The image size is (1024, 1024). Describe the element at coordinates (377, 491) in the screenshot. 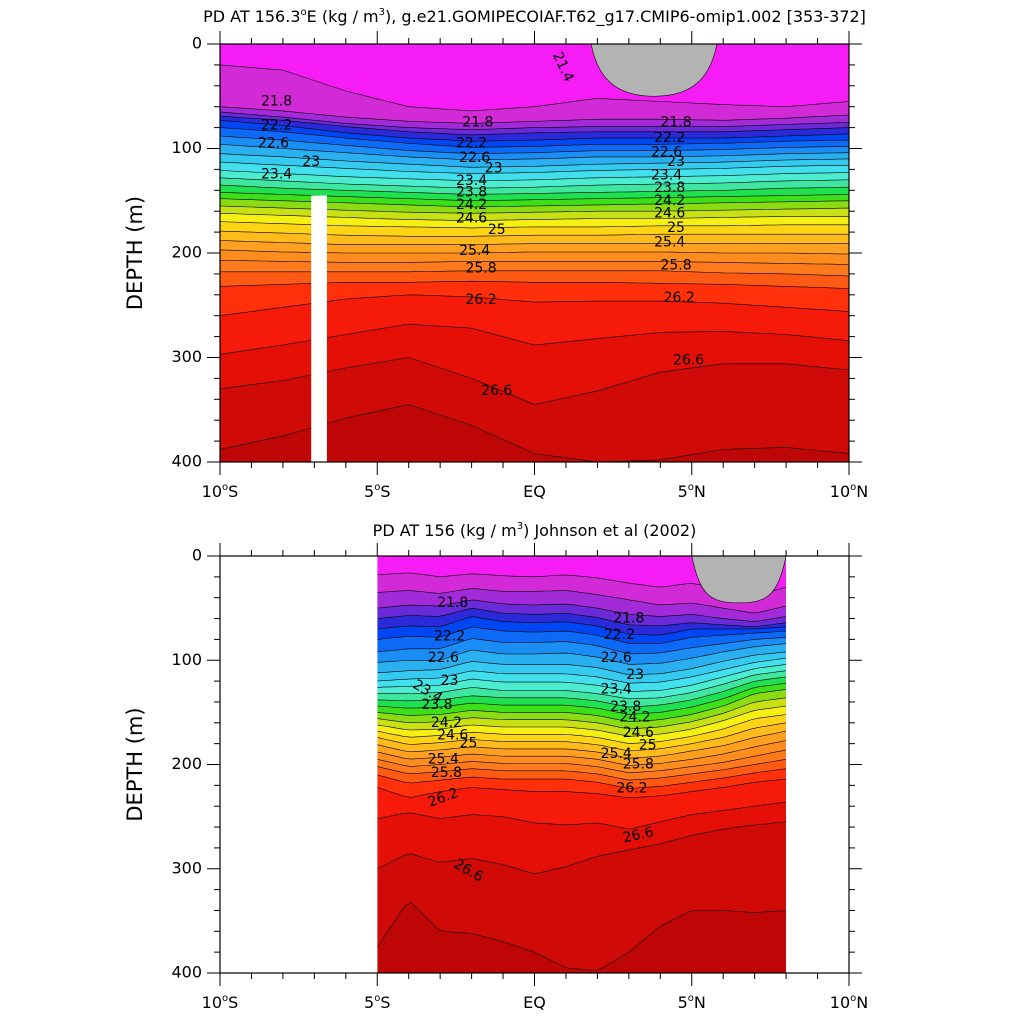

I see `x-tick-label: 5oS` at that location.